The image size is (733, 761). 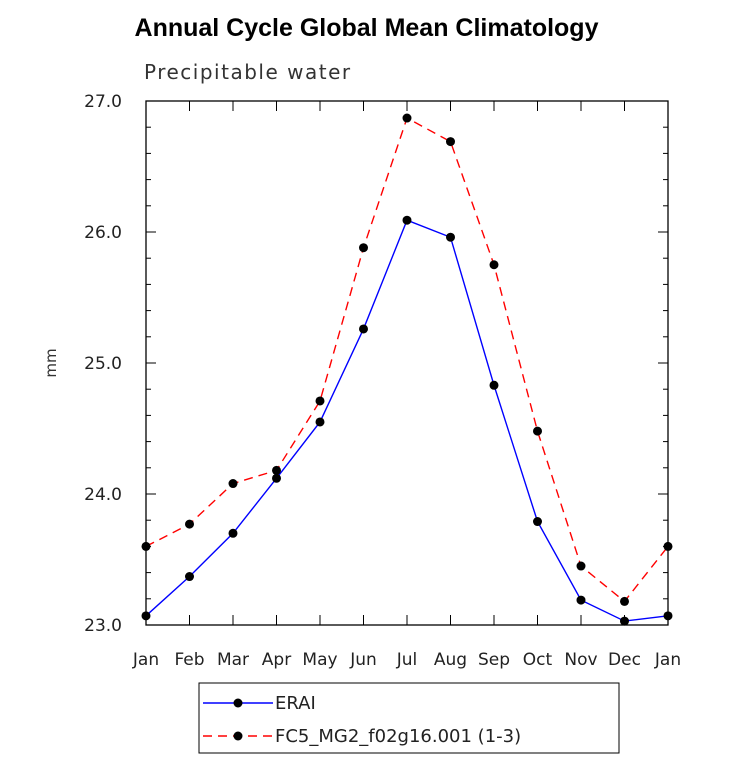 I want to click on chart-subtitle: Precipitable water, so click(x=248, y=72).